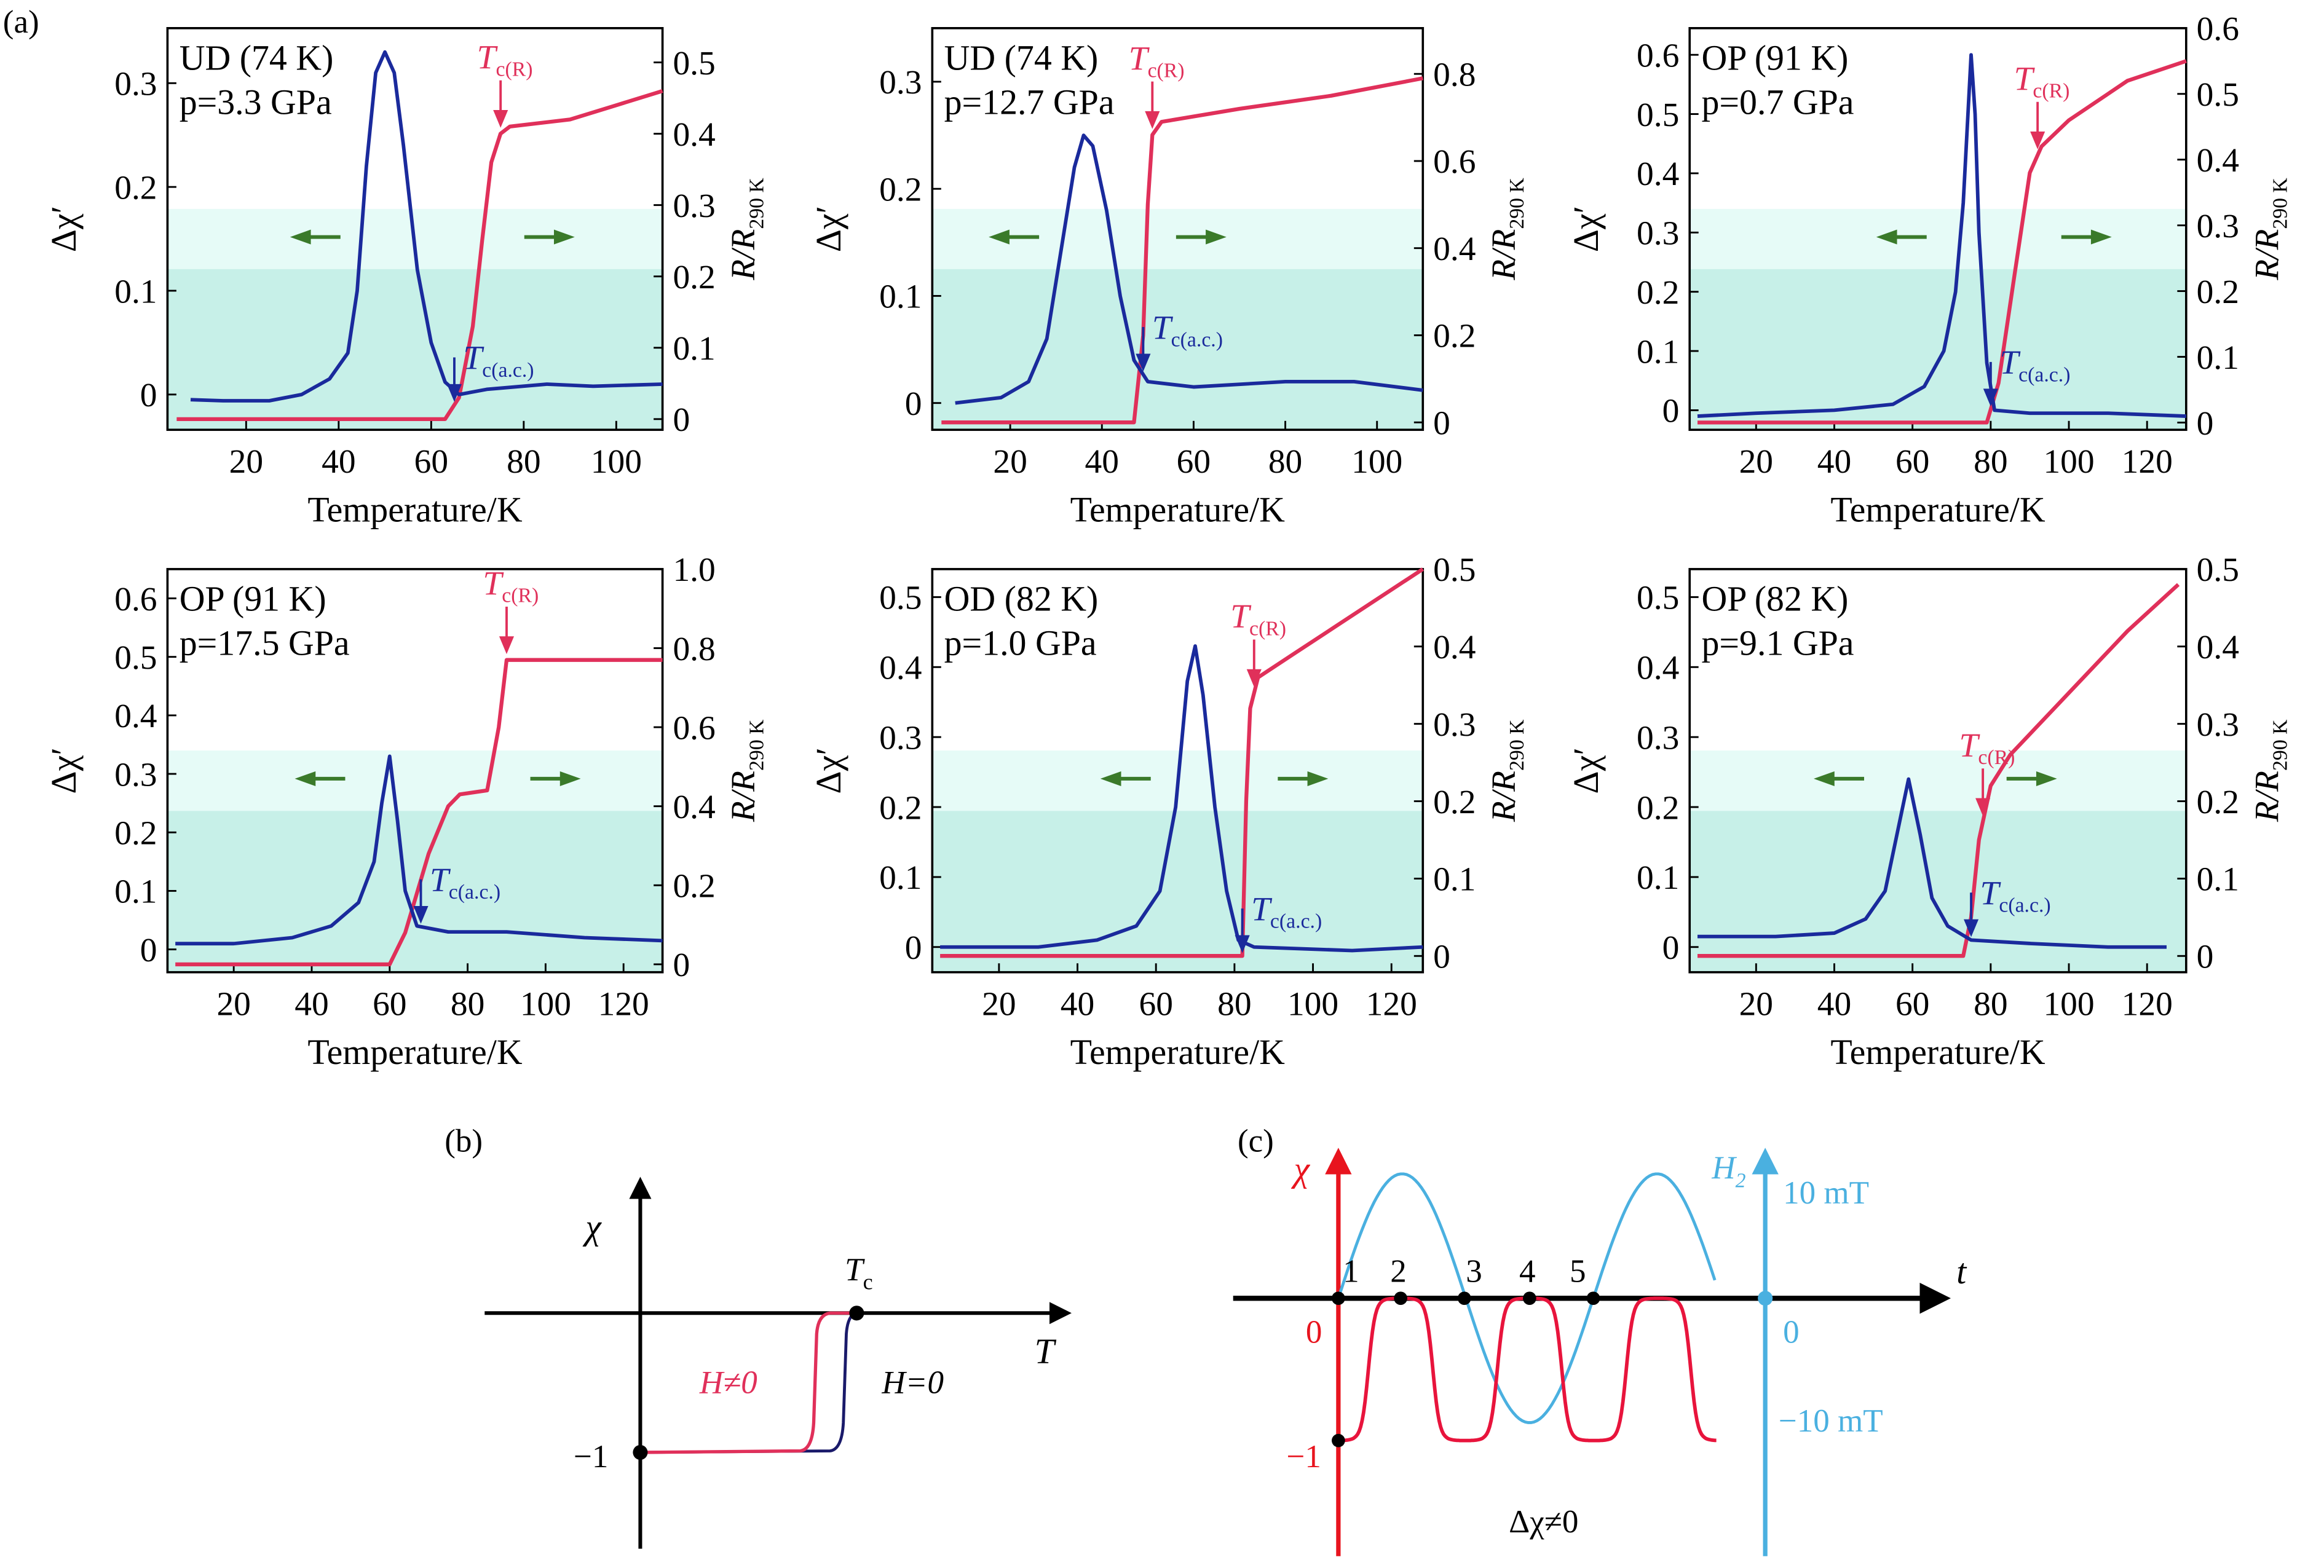 This screenshot has width=2324, height=1568. What do you see at coordinates (2218, 802) in the screenshot?
I see `y-right-tick-label: 0.2` at bounding box center [2218, 802].